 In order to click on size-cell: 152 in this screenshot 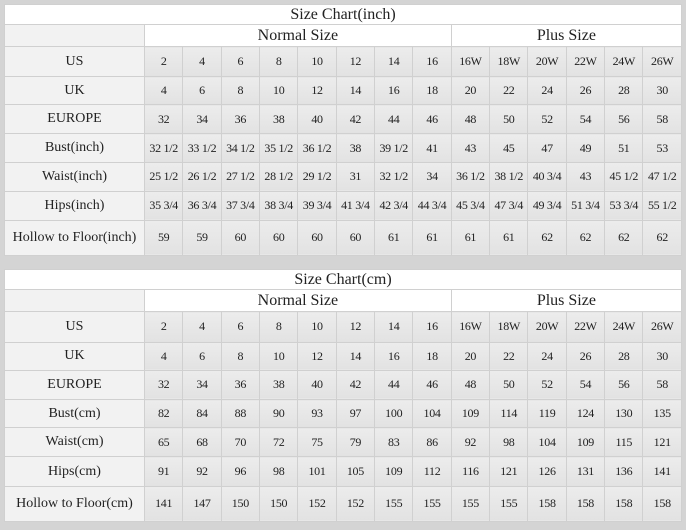, I will do `click(317, 504)`.